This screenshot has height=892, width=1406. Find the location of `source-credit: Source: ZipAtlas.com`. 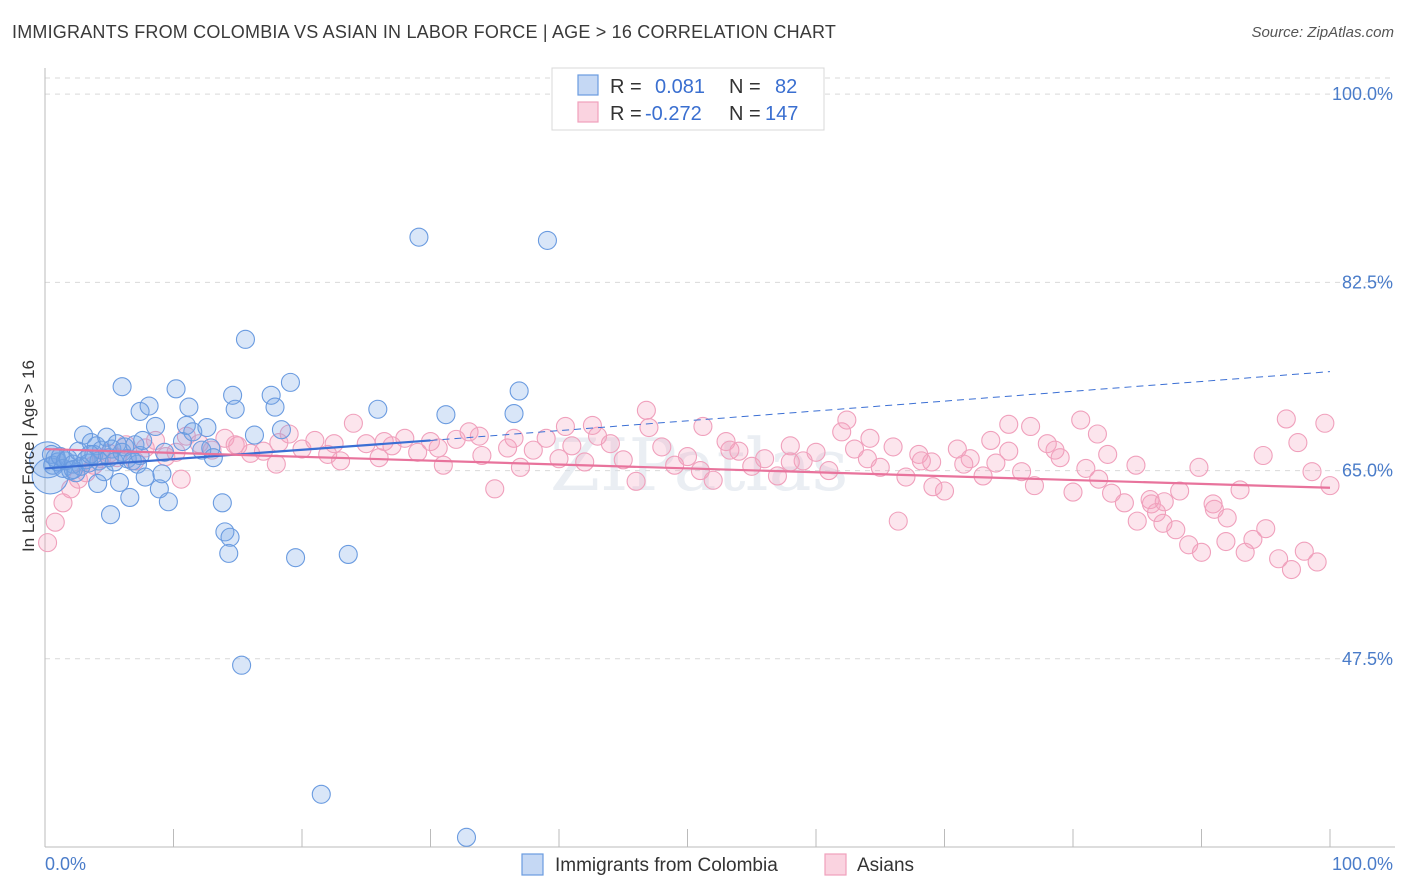

source-credit: Source: ZipAtlas.com is located at coordinates (1322, 32).